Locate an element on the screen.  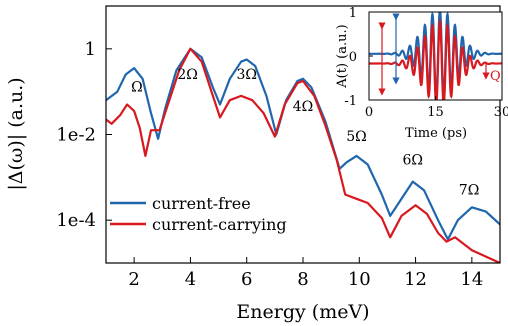
x-tick-label: 8 is located at coordinates (302, 279).